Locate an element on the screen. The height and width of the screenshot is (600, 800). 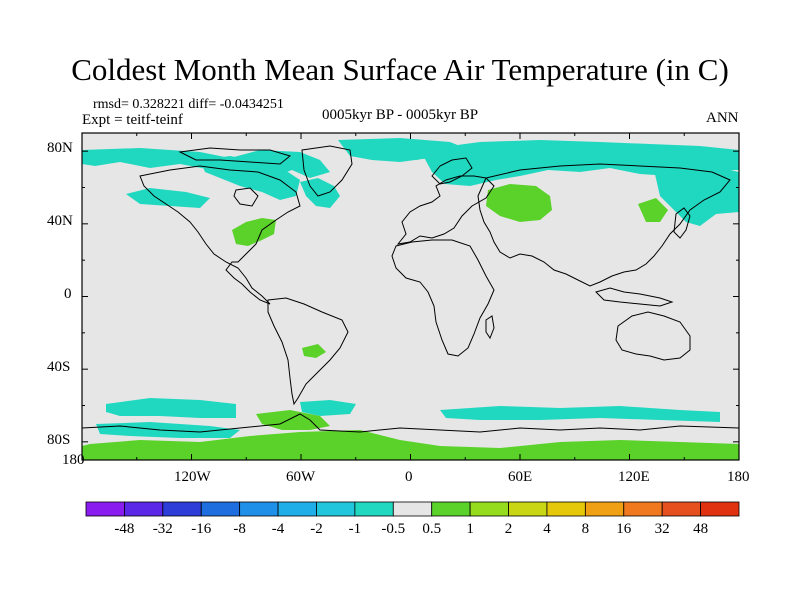
stats-line: rmsd= 0.328221 diff= -0.0434251 is located at coordinates (188, 104).